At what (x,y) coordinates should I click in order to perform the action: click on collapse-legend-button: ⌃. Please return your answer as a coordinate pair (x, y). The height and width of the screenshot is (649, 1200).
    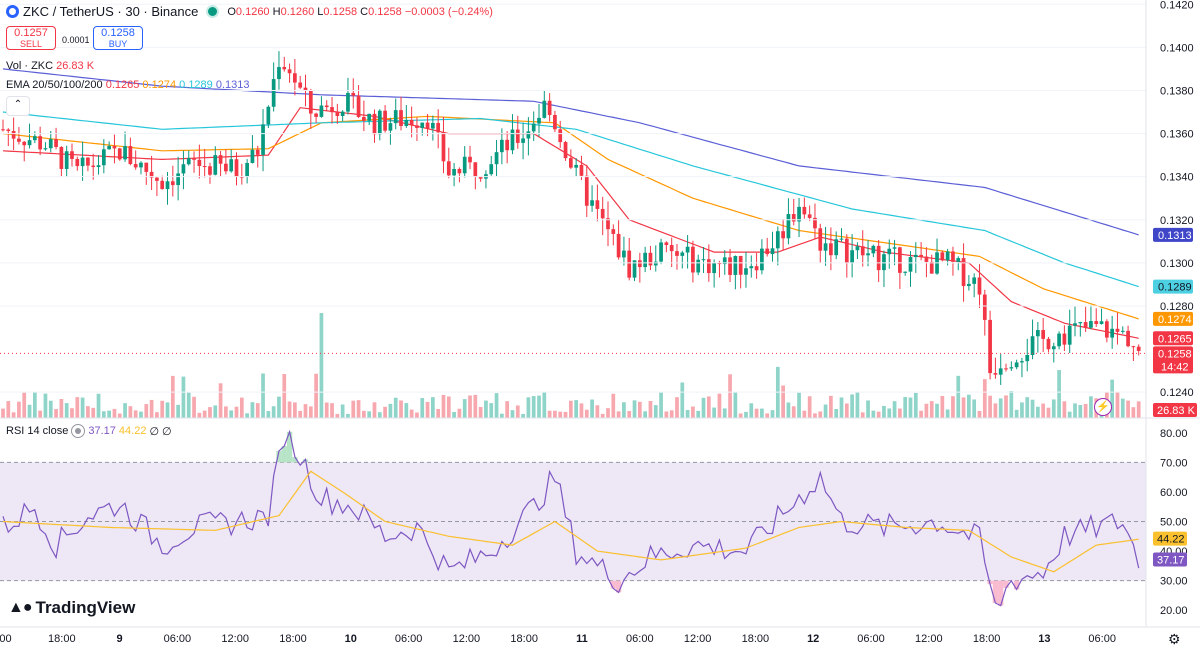
    Looking at the image, I should click on (18, 106).